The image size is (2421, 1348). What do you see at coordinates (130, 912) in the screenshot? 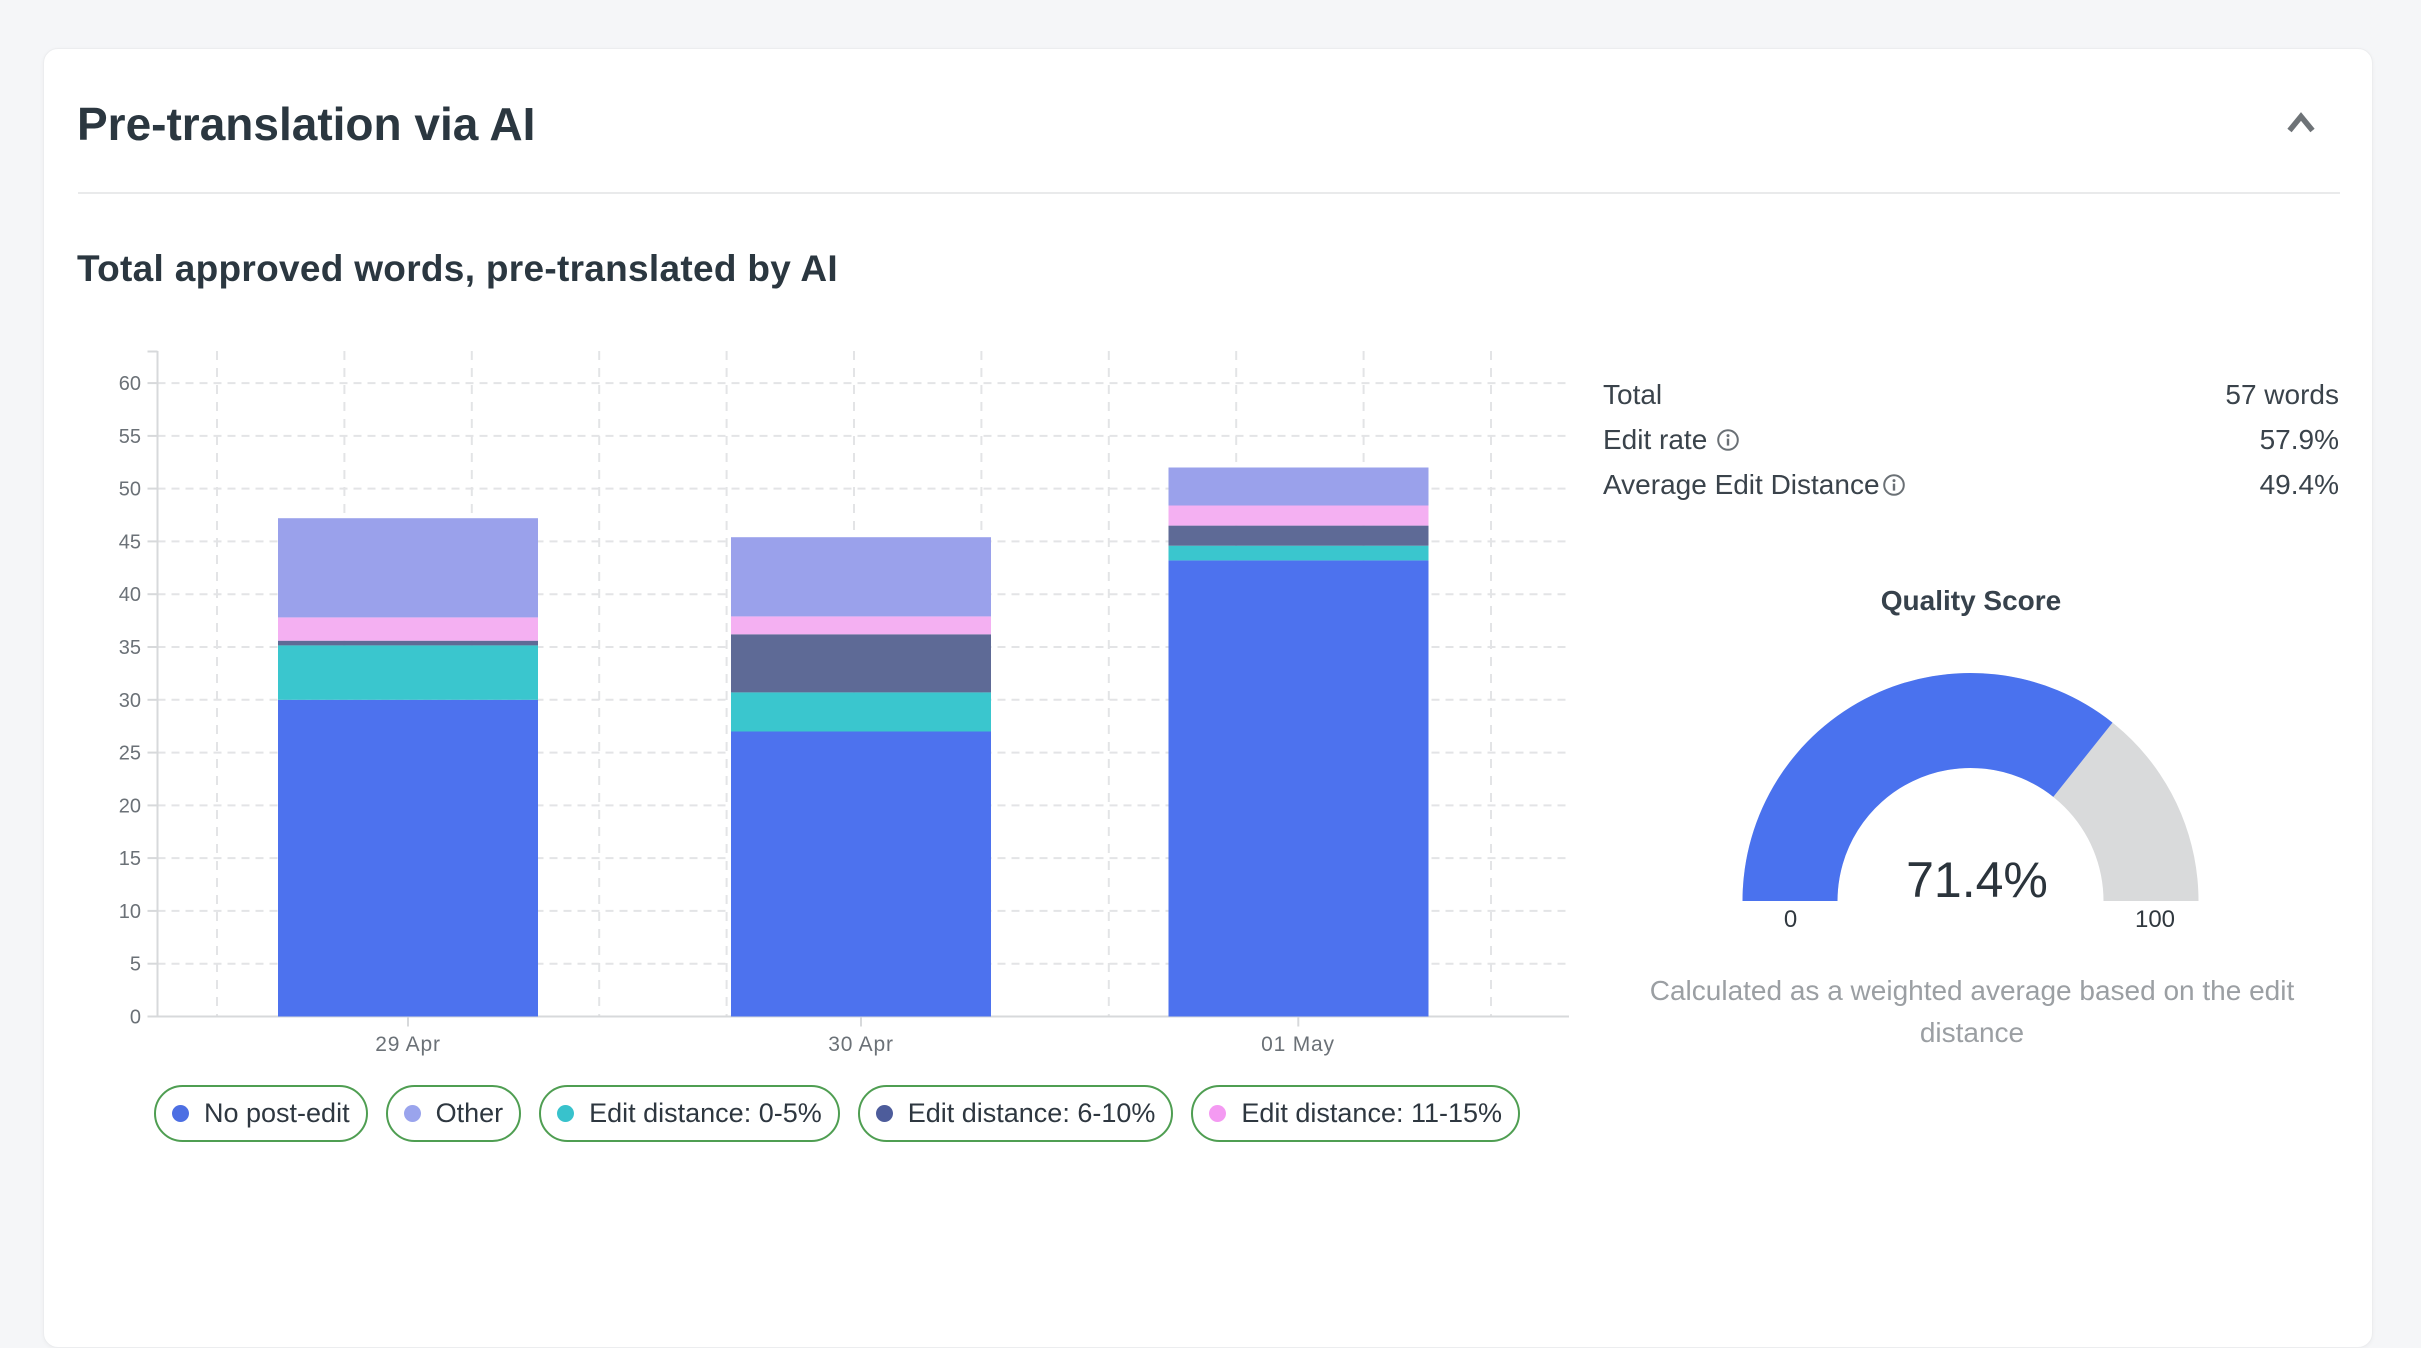
I see `svg-text: 10` at bounding box center [130, 912].